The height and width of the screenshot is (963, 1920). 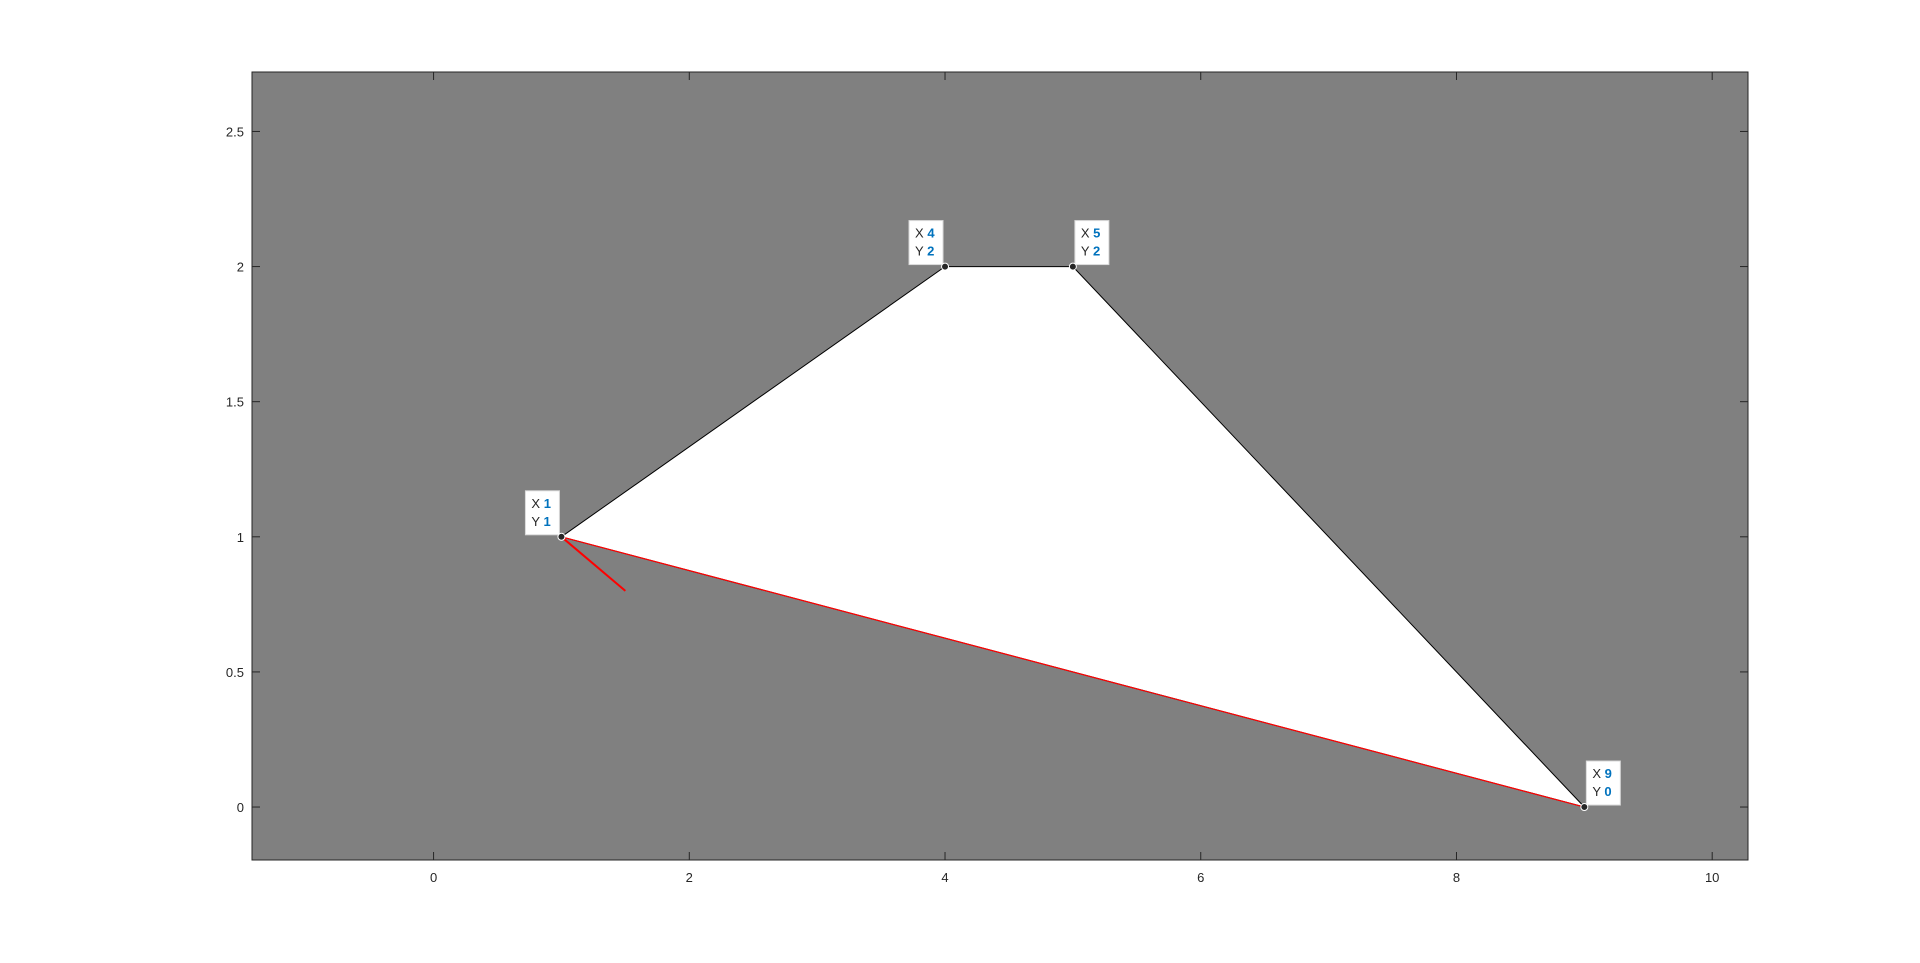 What do you see at coordinates (1096, 233) in the screenshot?
I see `data-tip-x-value: 5` at bounding box center [1096, 233].